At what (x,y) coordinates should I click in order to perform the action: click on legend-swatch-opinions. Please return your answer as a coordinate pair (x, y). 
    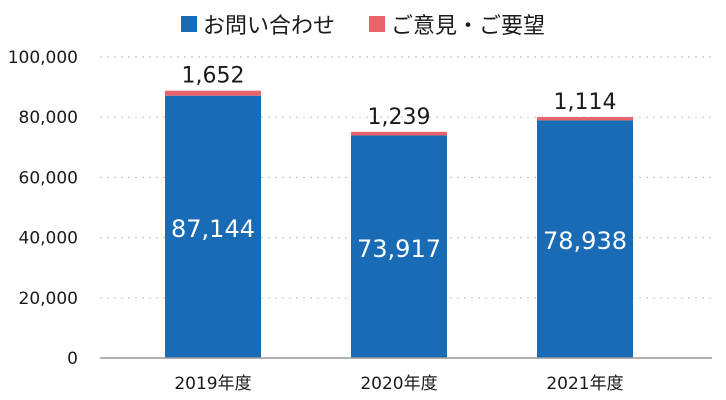
    Looking at the image, I should click on (377, 24).